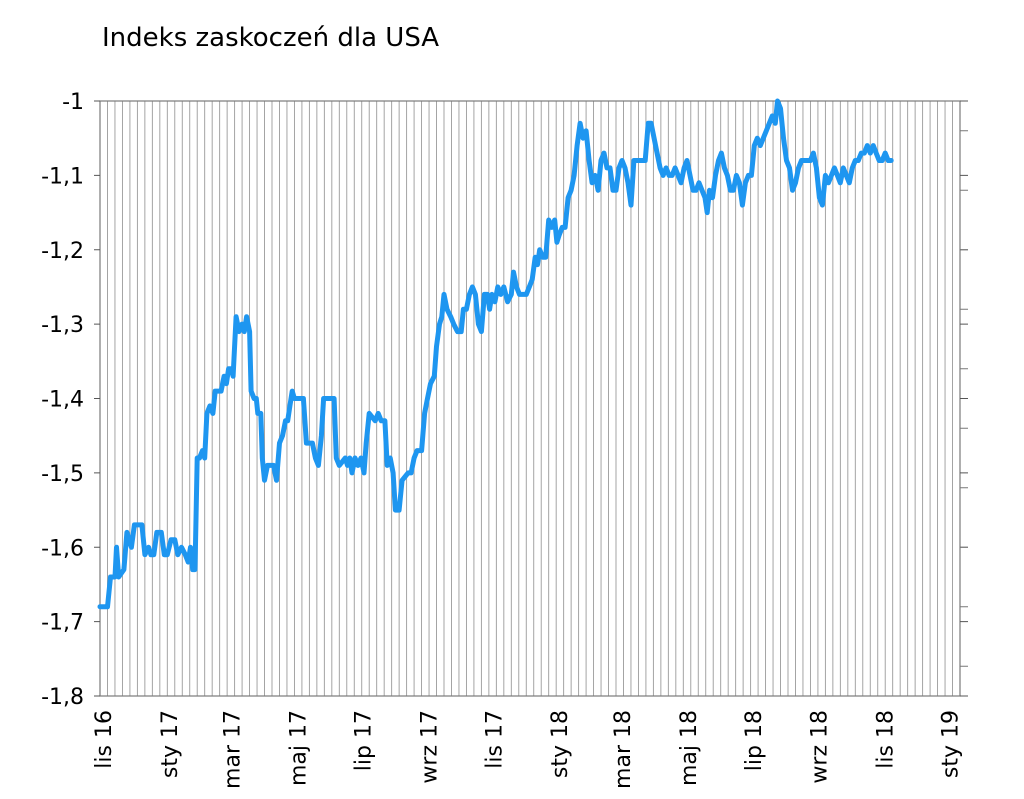 The image size is (1024, 799). What do you see at coordinates (560, 744) in the screenshot?
I see `x-tick-label: sty 18` at bounding box center [560, 744].